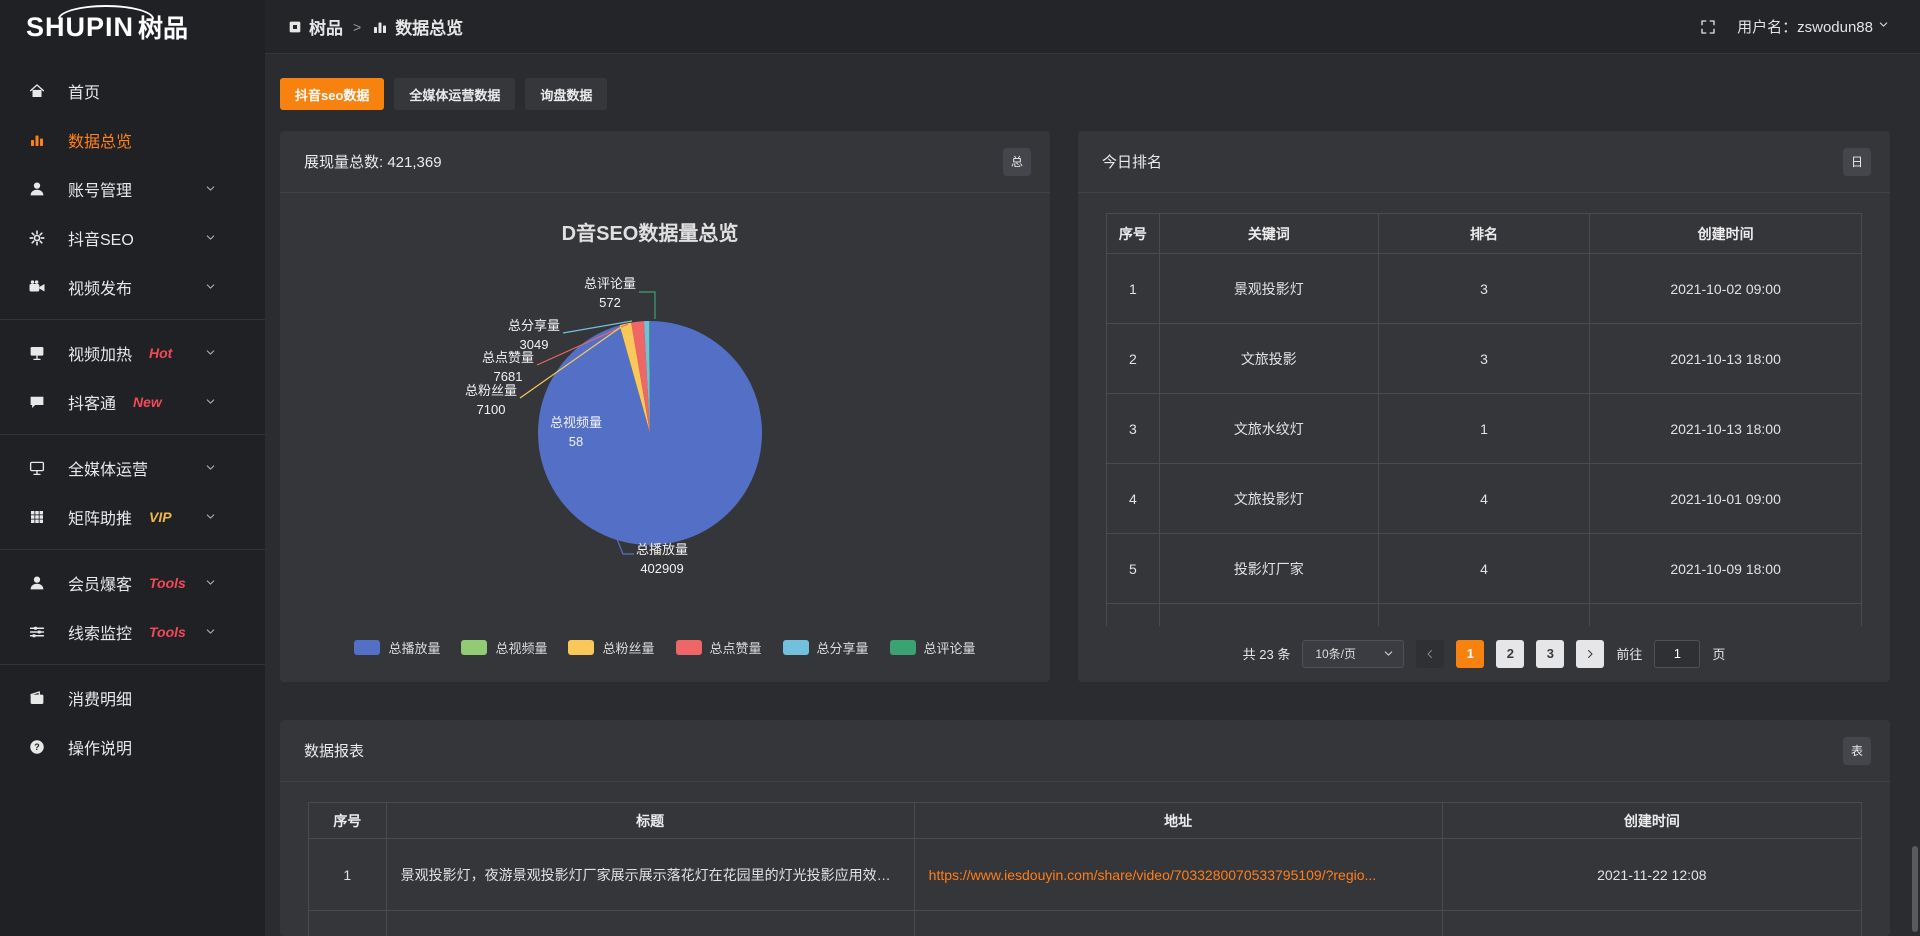  Describe the element at coordinates (1470, 653) in the screenshot. I see `page-button-1: 1` at that location.